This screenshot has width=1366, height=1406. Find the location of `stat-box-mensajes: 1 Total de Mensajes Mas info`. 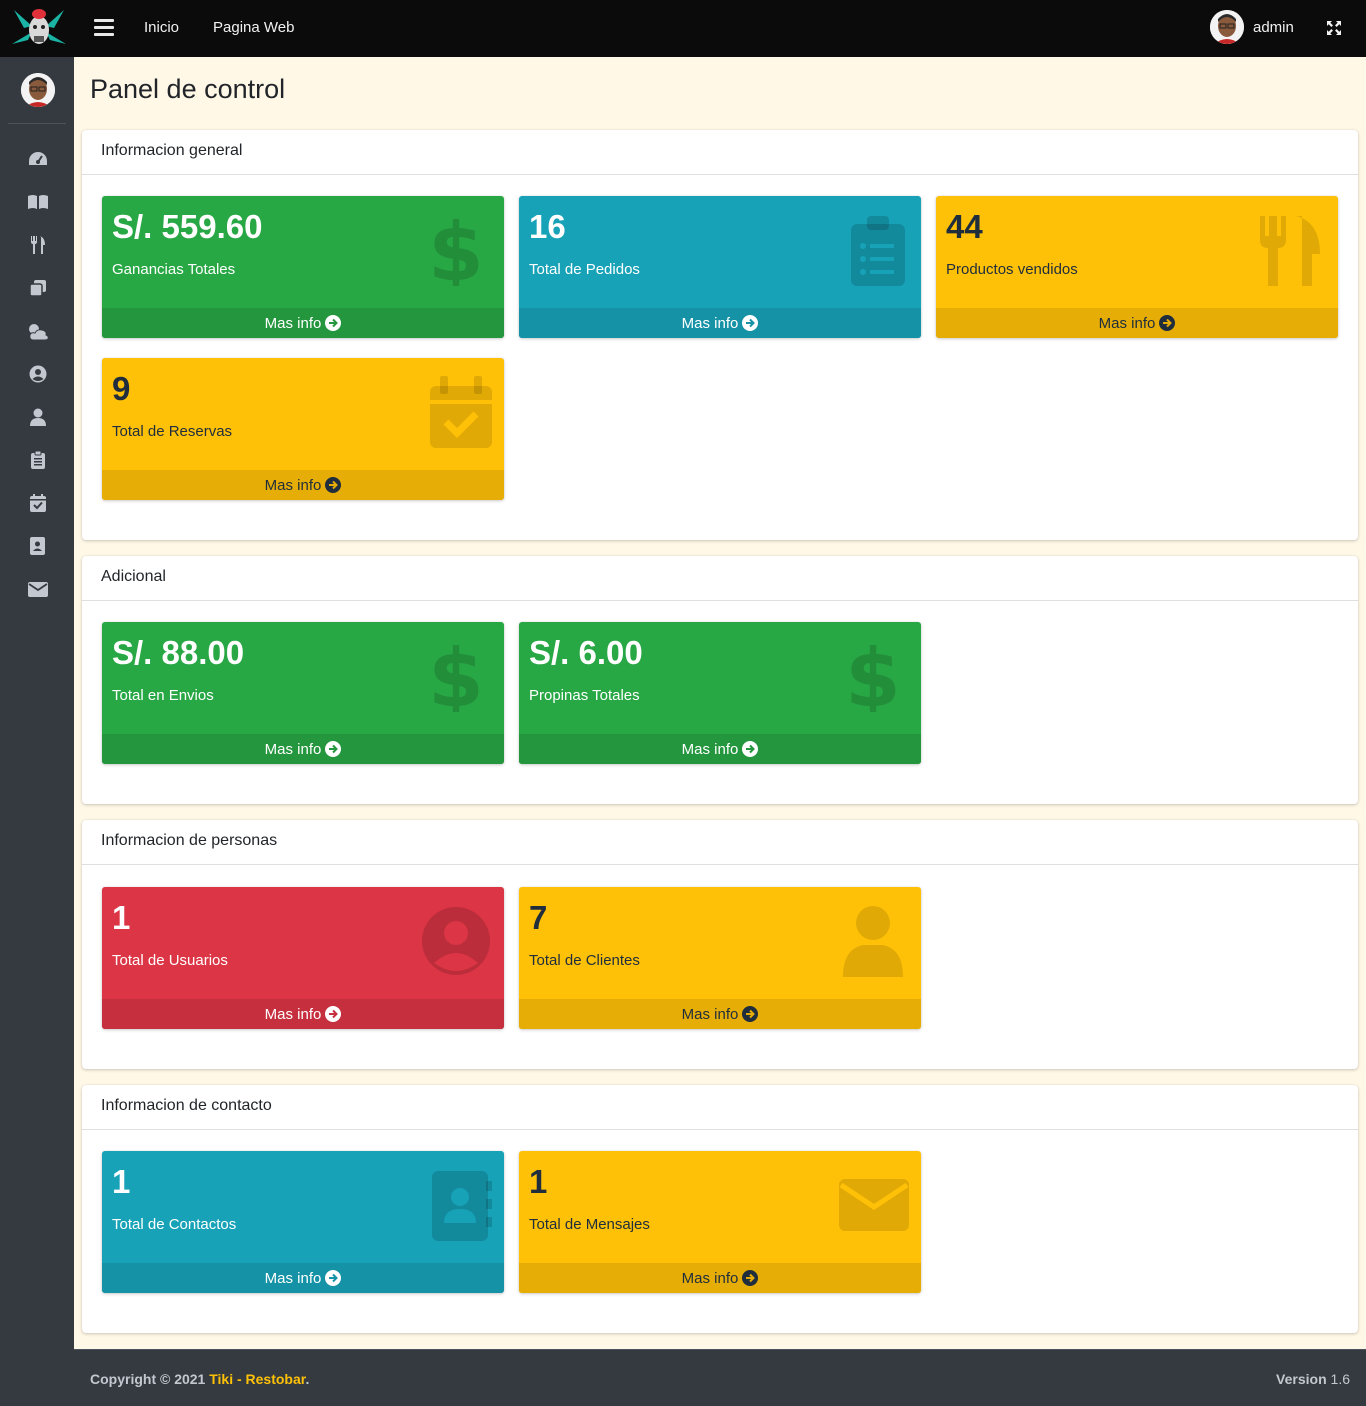

stat-box-mensajes: 1 Total de Mensajes Mas info is located at coordinates (720, 1222).